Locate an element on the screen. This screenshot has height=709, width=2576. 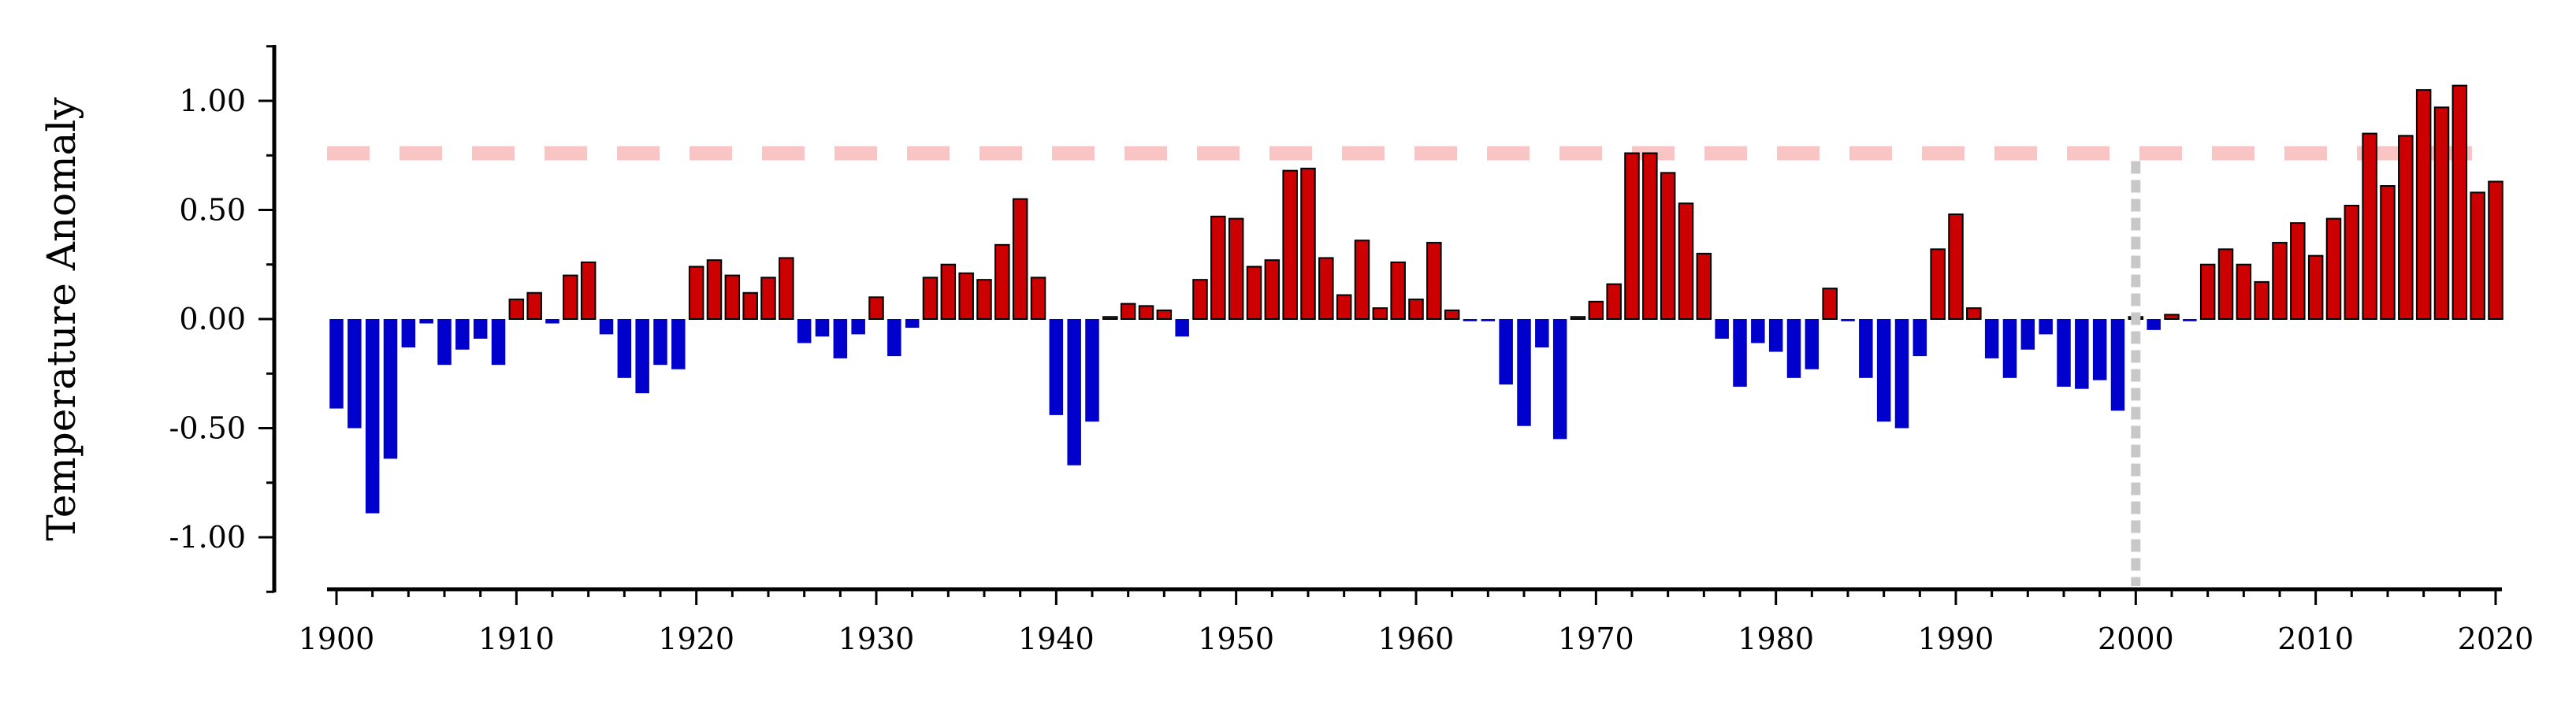
y-tick-label: -0.50 is located at coordinates (207, 428).